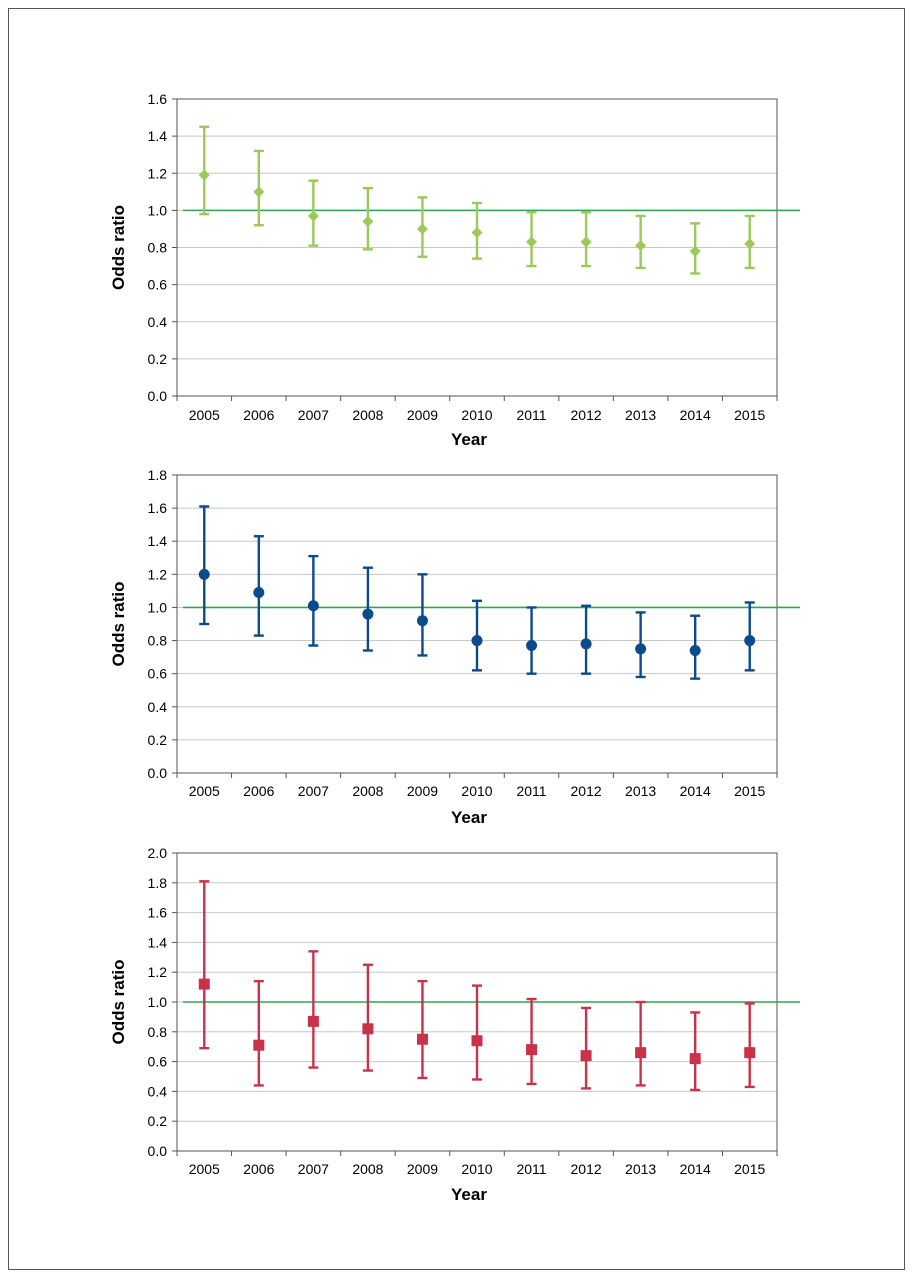  What do you see at coordinates (422, 1169) in the screenshot?
I see `x-tick-label: 2009` at bounding box center [422, 1169].